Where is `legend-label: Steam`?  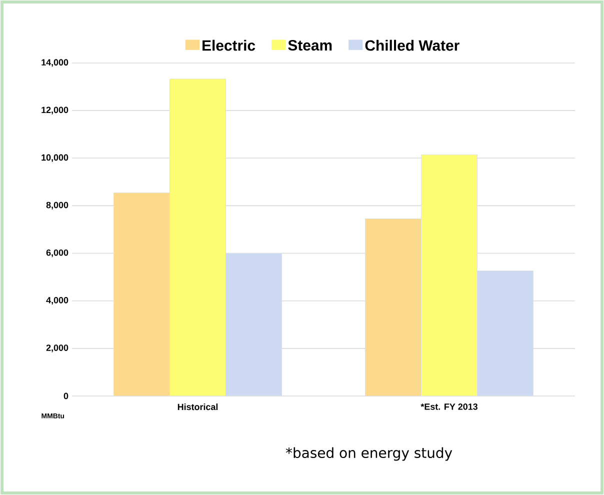 legend-label: Steam is located at coordinates (310, 45).